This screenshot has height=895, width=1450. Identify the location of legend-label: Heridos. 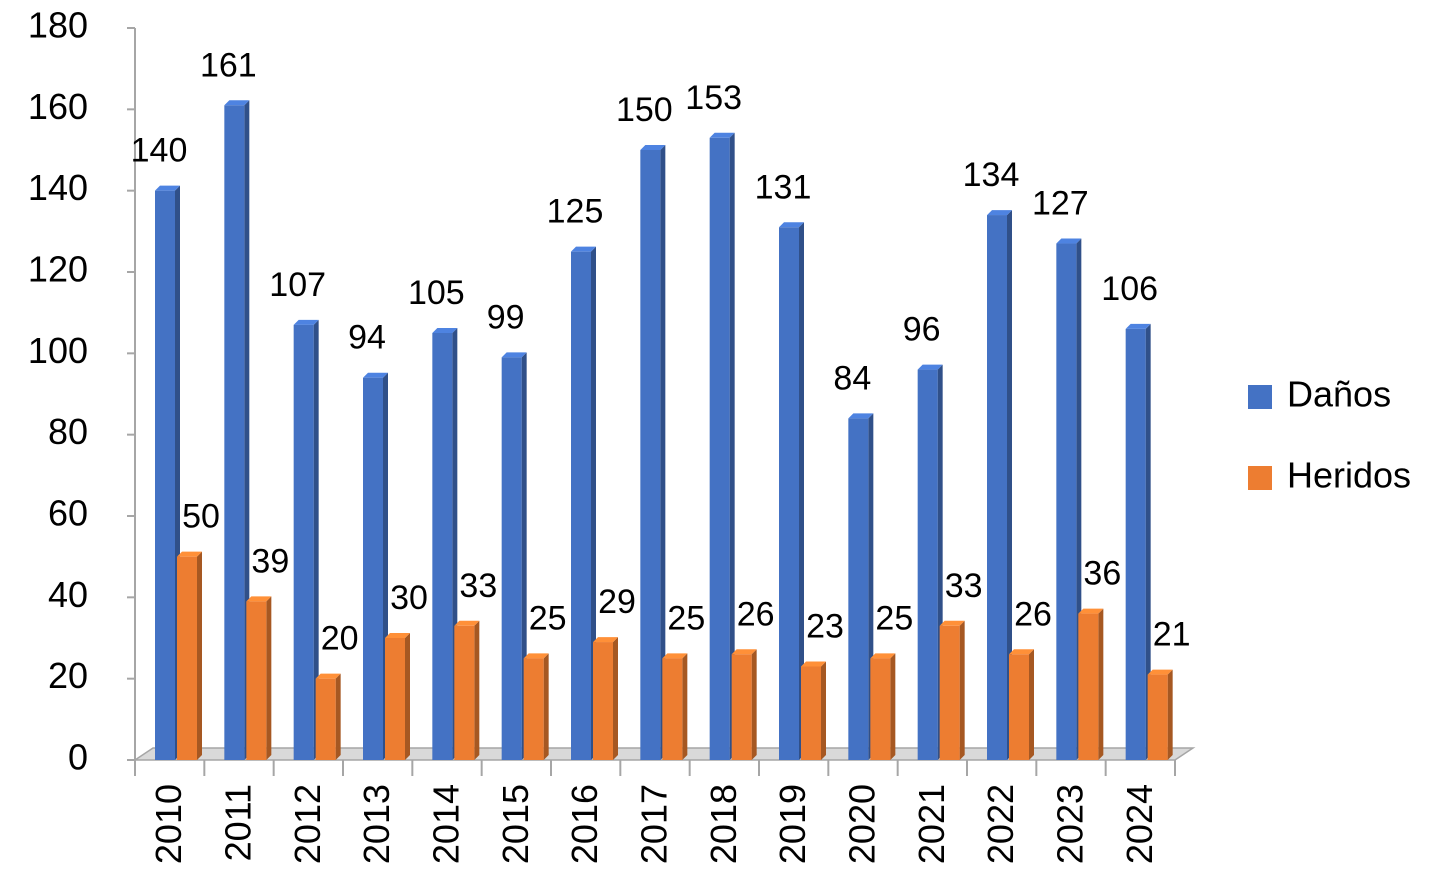
(1349, 475).